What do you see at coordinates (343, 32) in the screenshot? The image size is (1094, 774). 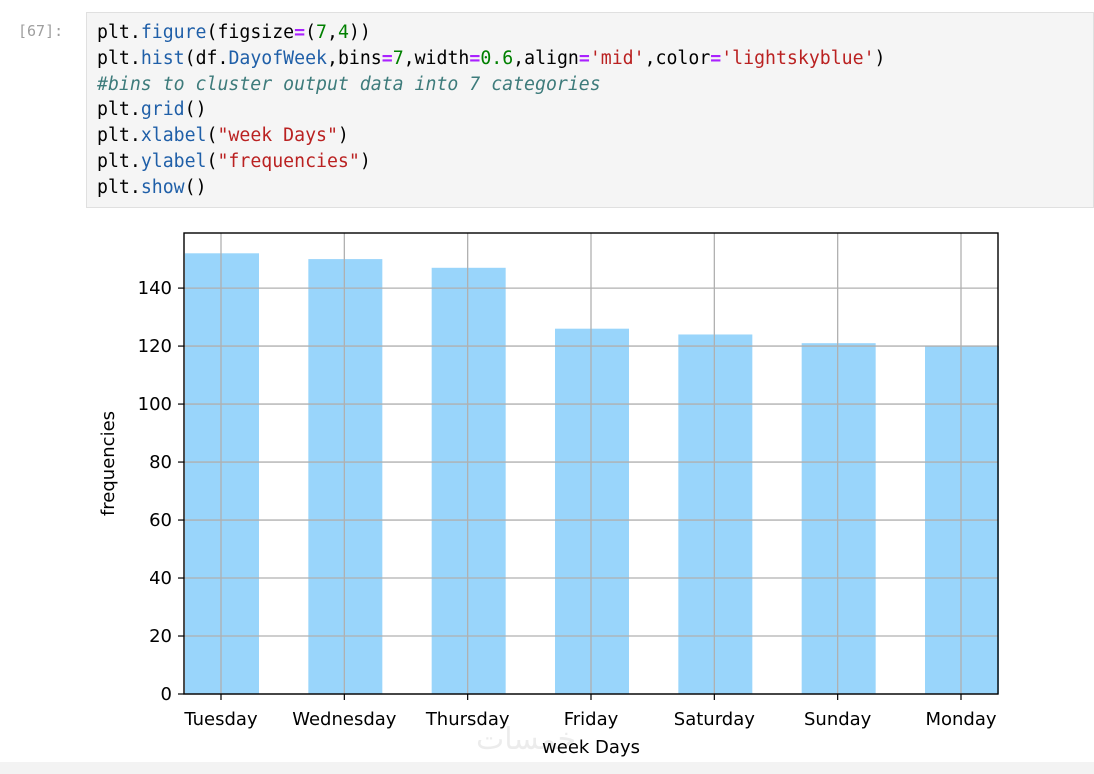 I see `code-token: 4` at bounding box center [343, 32].